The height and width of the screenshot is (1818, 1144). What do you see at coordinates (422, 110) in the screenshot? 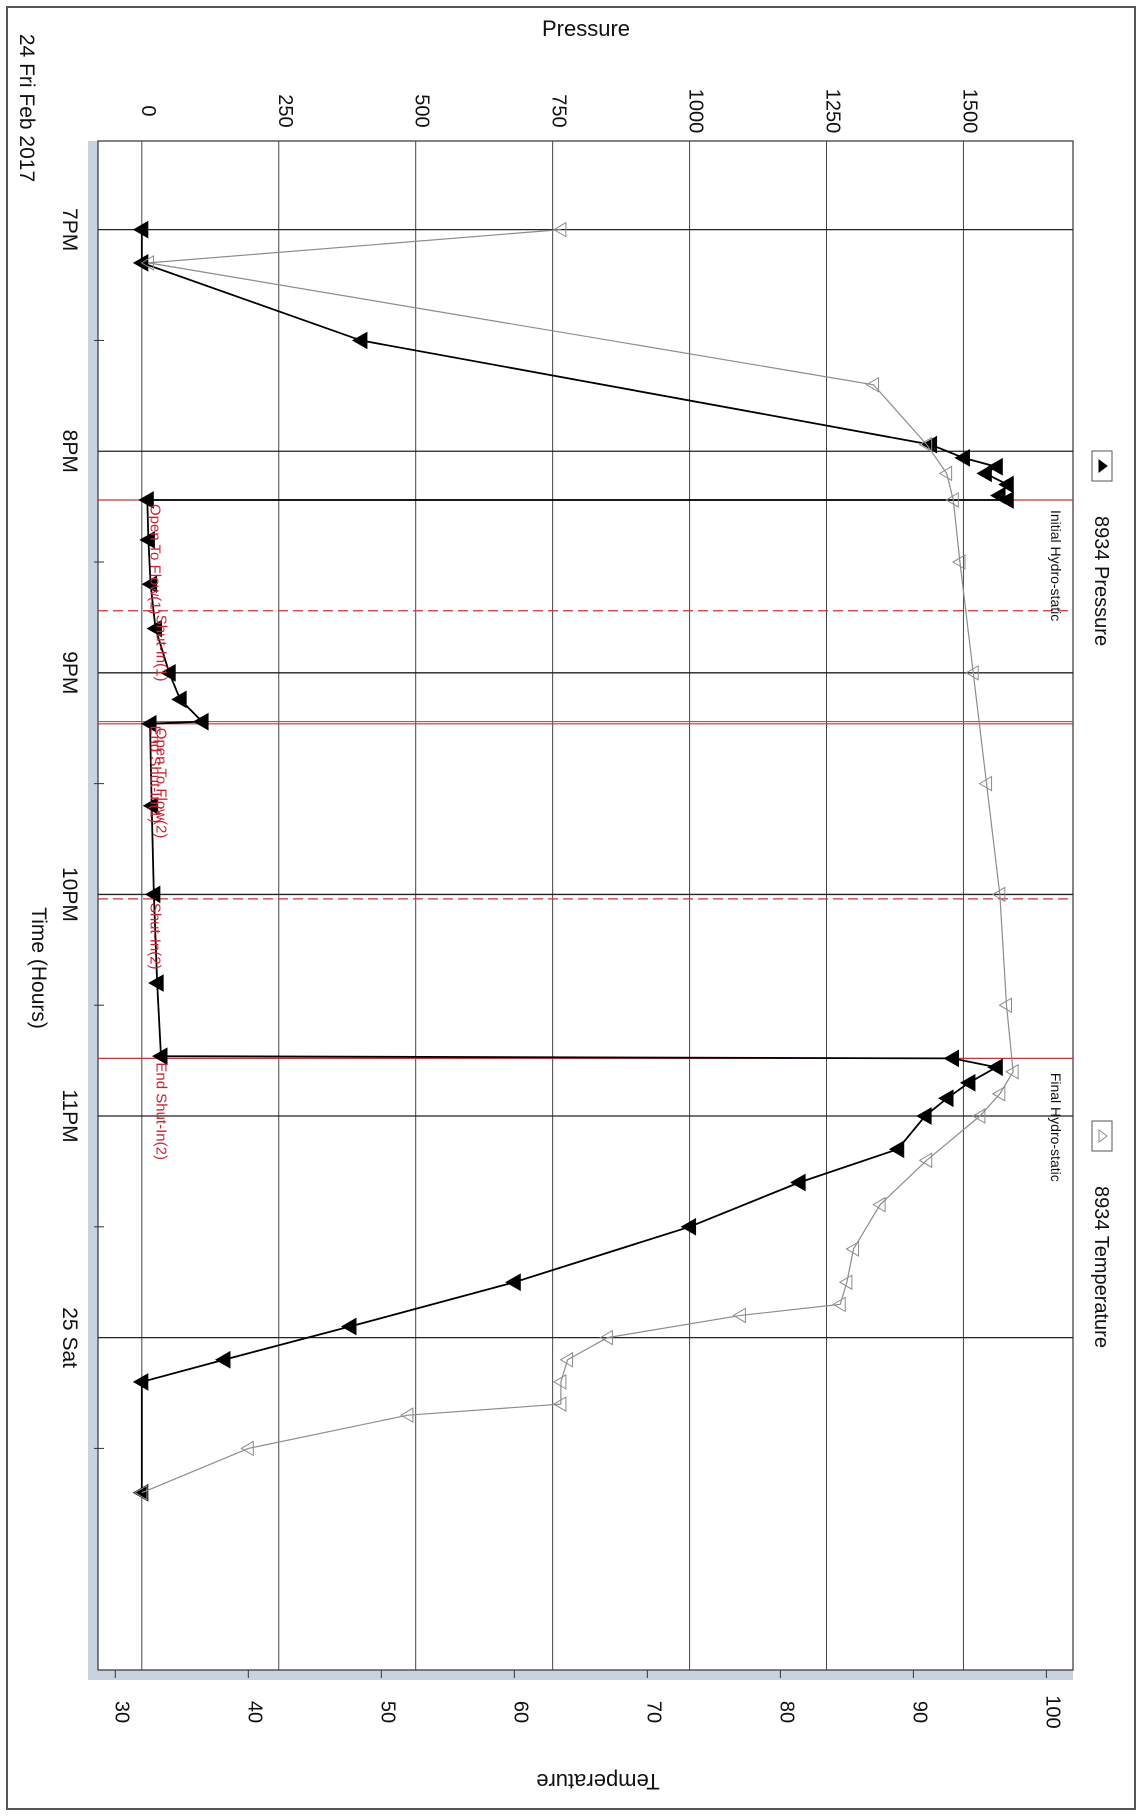
I see `pressure-tick-label: 500` at bounding box center [422, 110].